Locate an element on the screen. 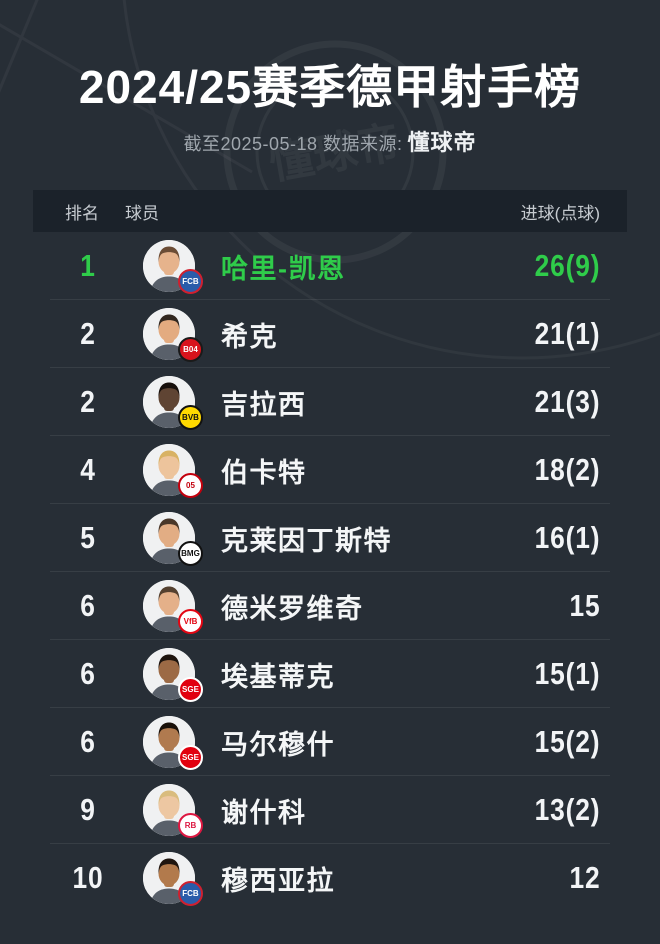 The width and height of the screenshot is (660, 944). page-subtitle: 截至2025-05-18 数据来源: 懂球帝 is located at coordinates (330, 141).